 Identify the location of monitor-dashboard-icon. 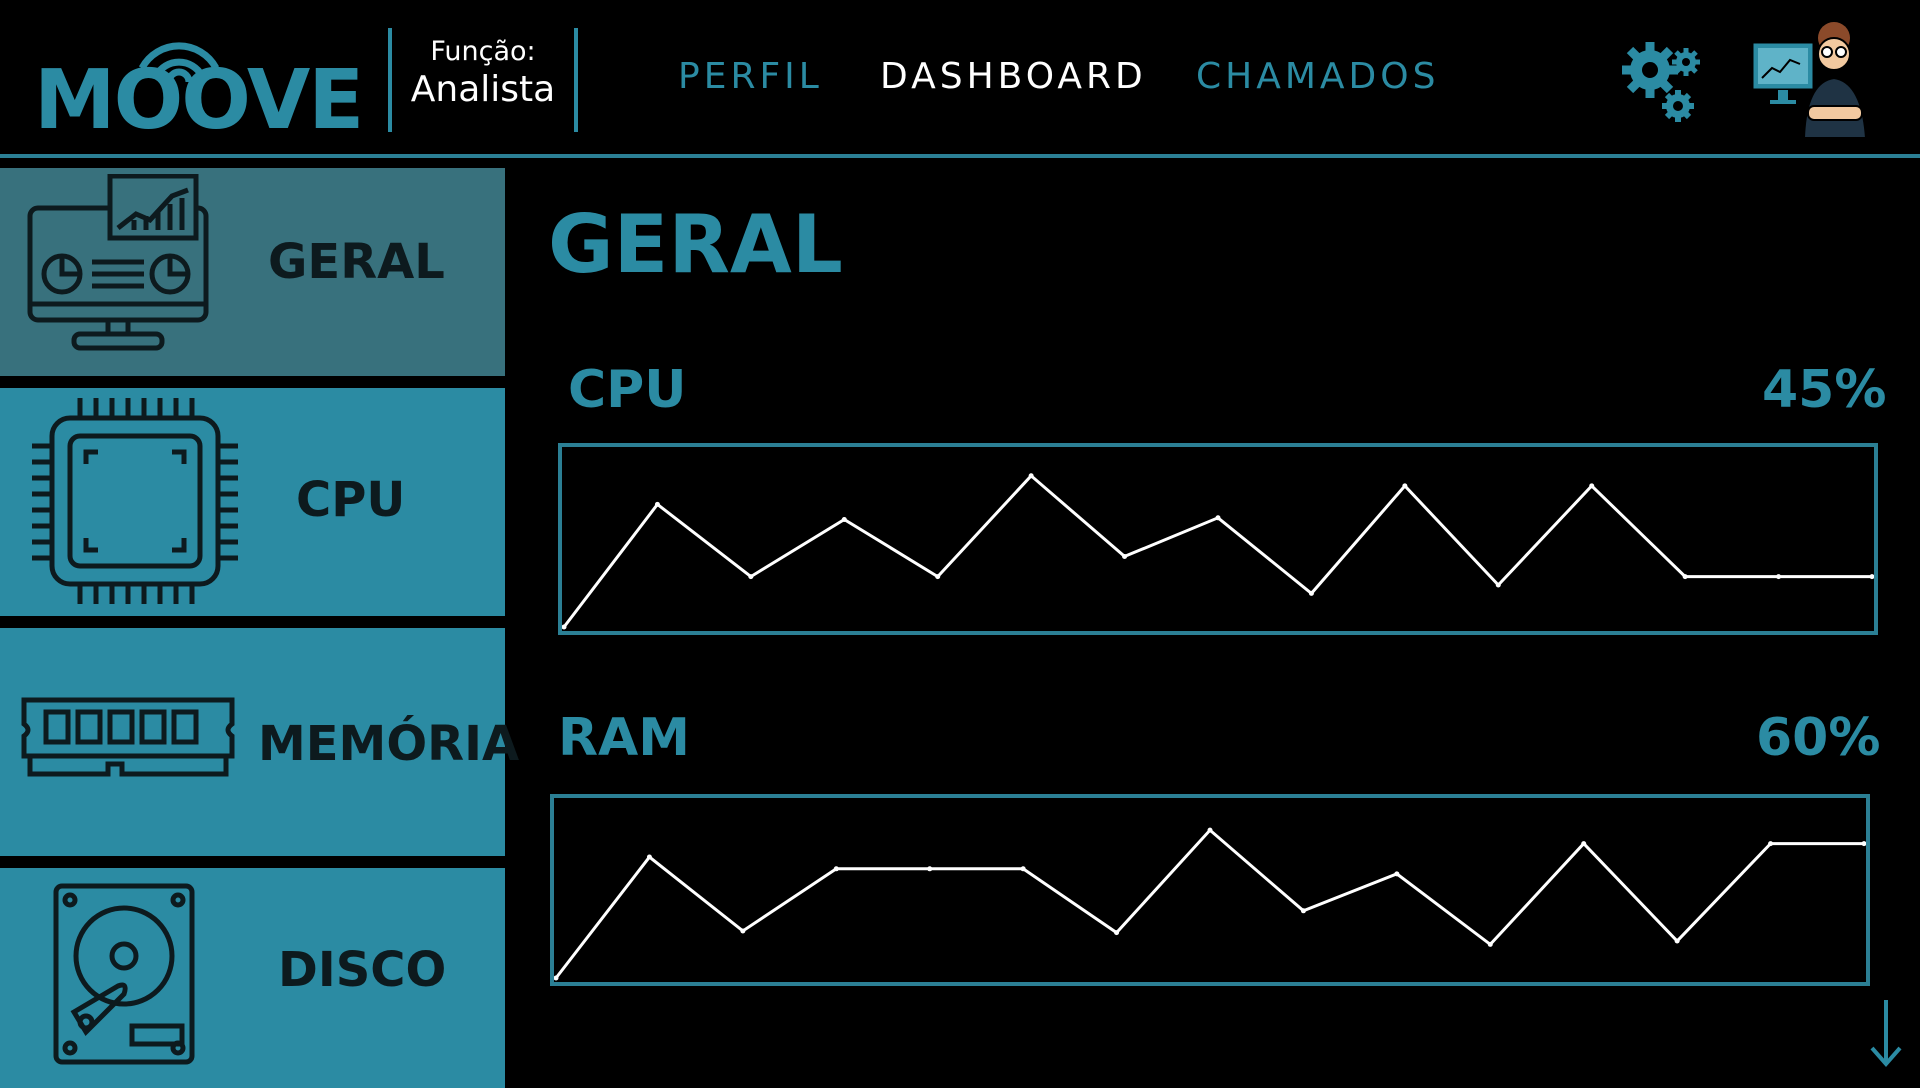
(118, 262).